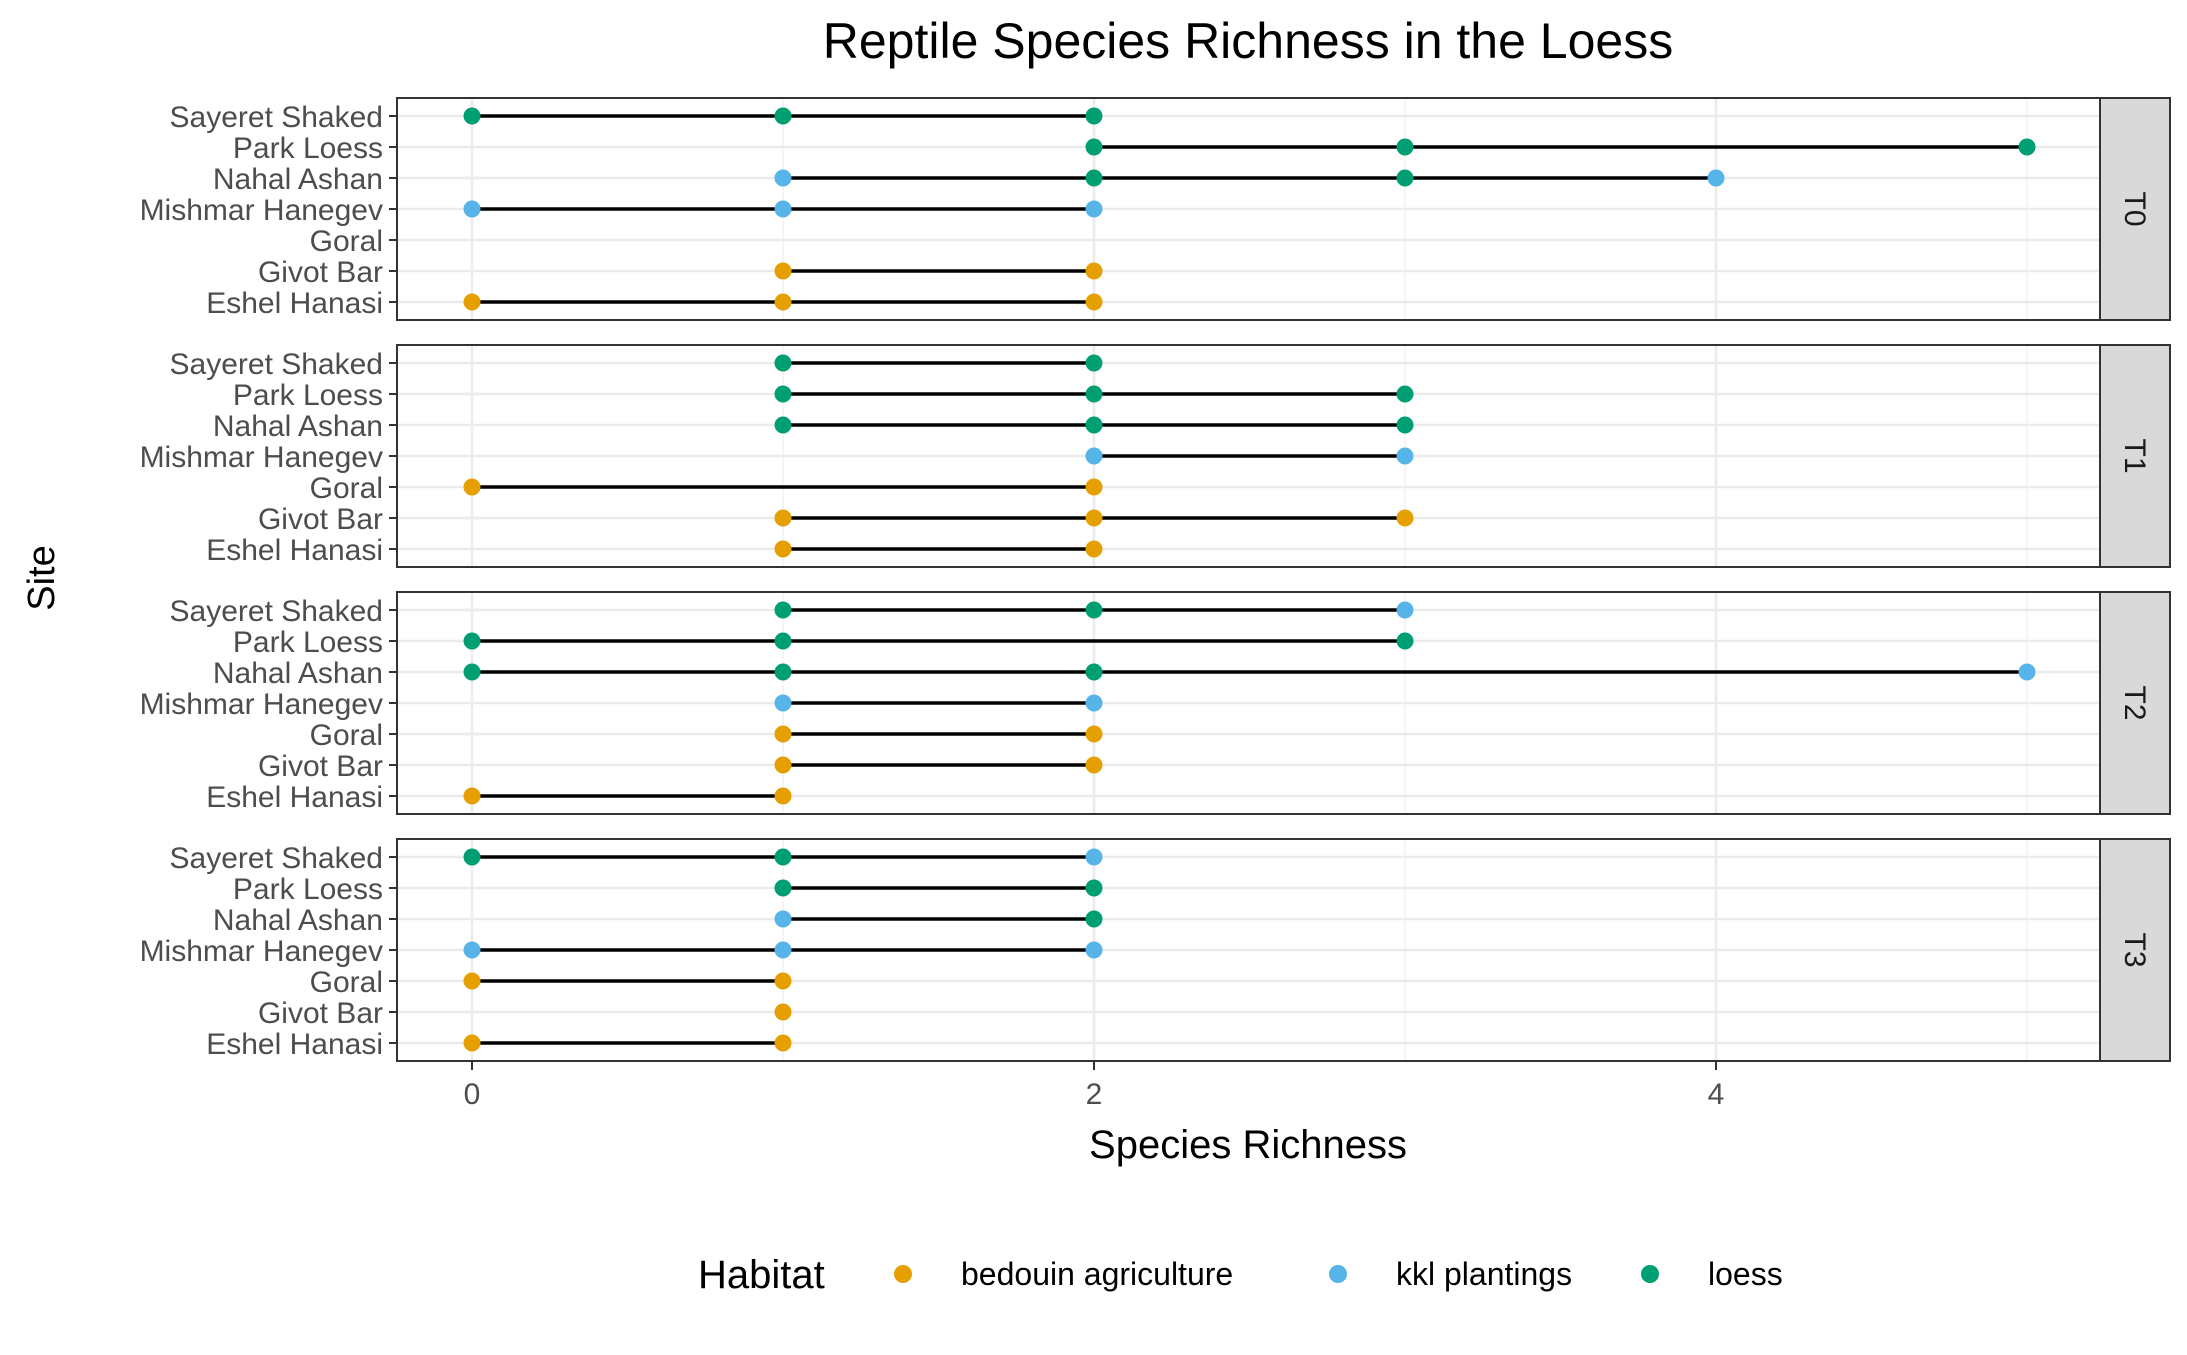 The image size is (2187, 1355). I want to click on facet-strip-label: T1, so click(2134, 455).